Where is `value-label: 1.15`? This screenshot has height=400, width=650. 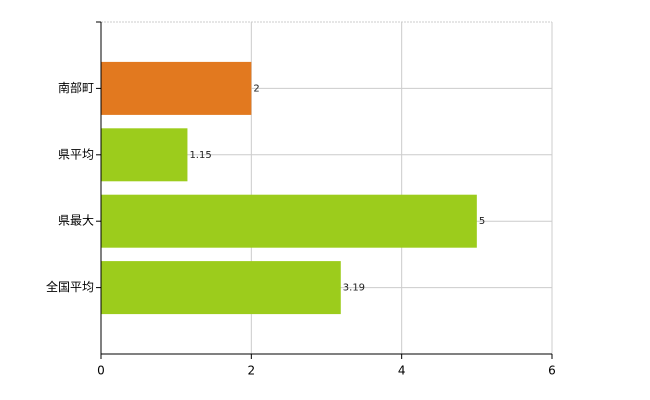 value-label: 1.15 is located at coordinates (200, 155).